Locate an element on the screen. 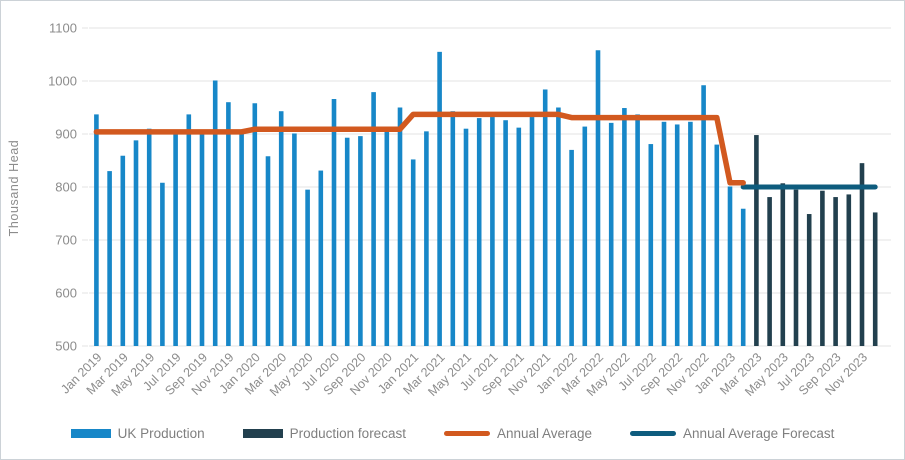 The height and width of the screenshot is (460, 905). annual-average-line-swatch-icon is located at coordinates (466, 433).